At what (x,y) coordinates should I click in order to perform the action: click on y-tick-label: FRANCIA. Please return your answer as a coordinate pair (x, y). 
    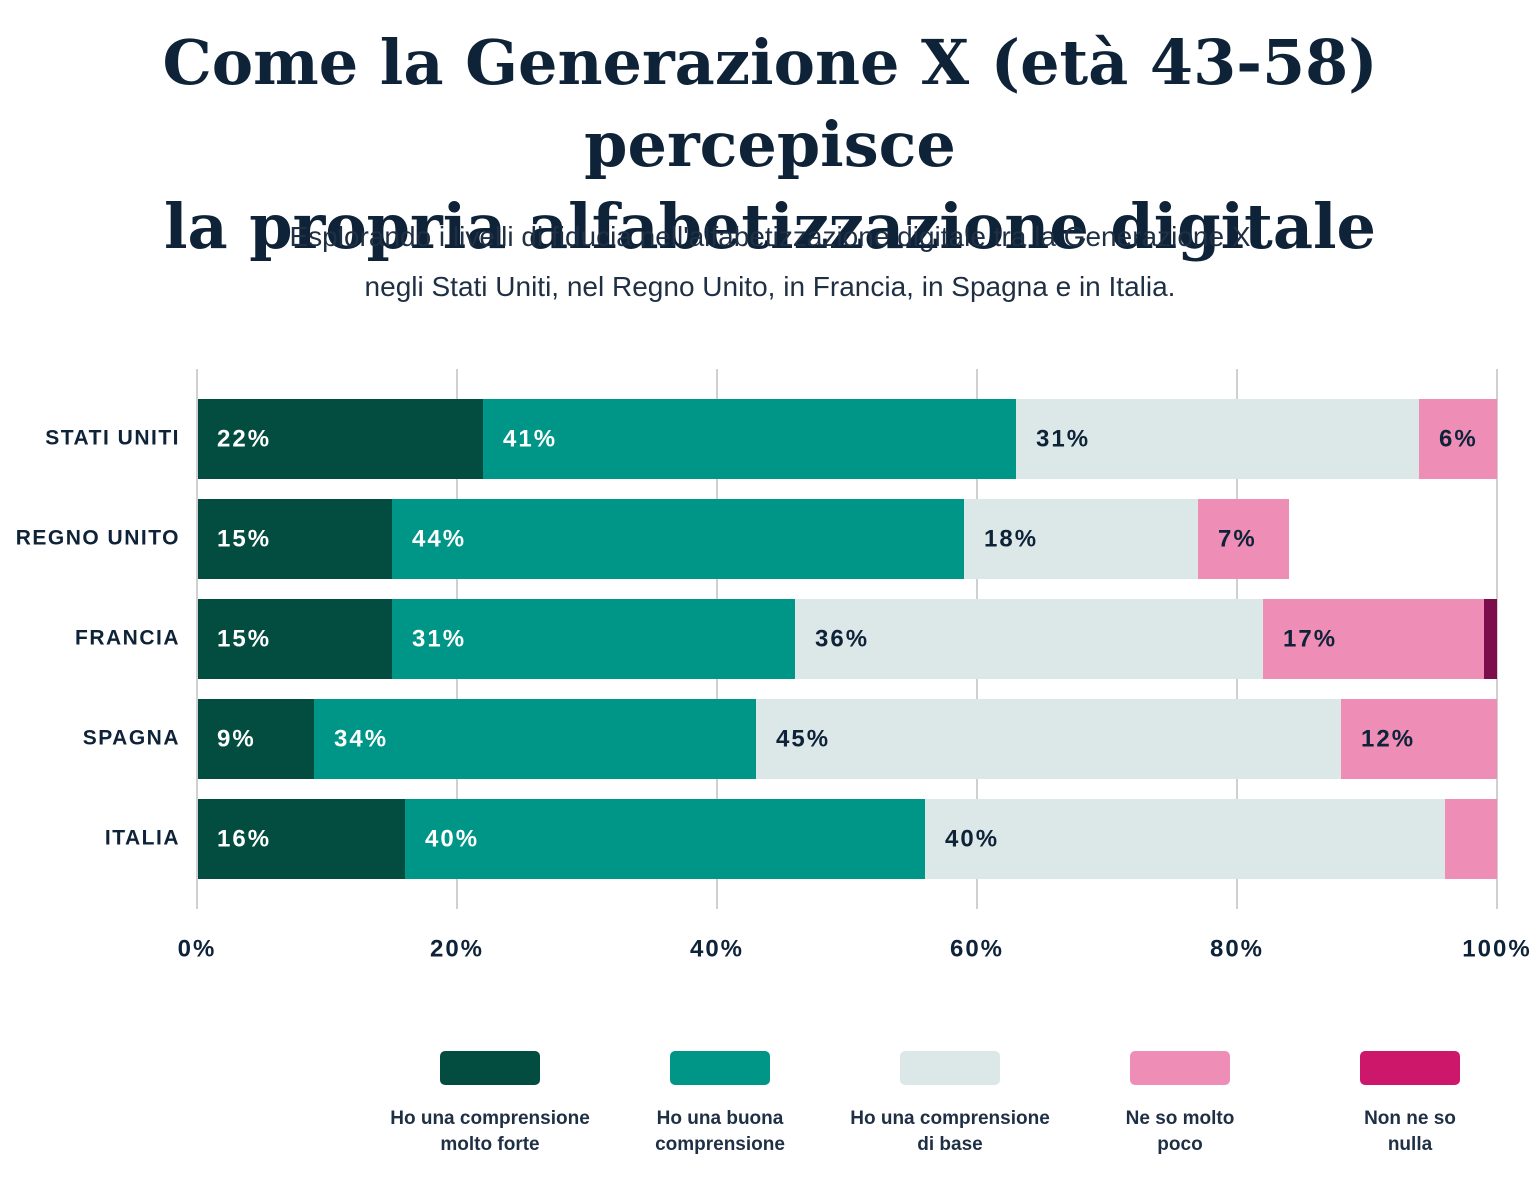
    Looking at the image, I should click on (127, 638).